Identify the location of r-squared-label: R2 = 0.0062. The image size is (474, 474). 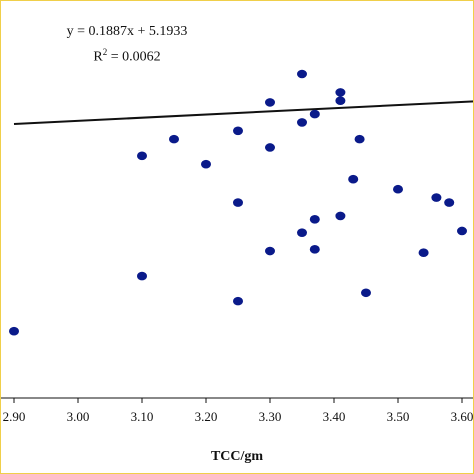
(127, 55).